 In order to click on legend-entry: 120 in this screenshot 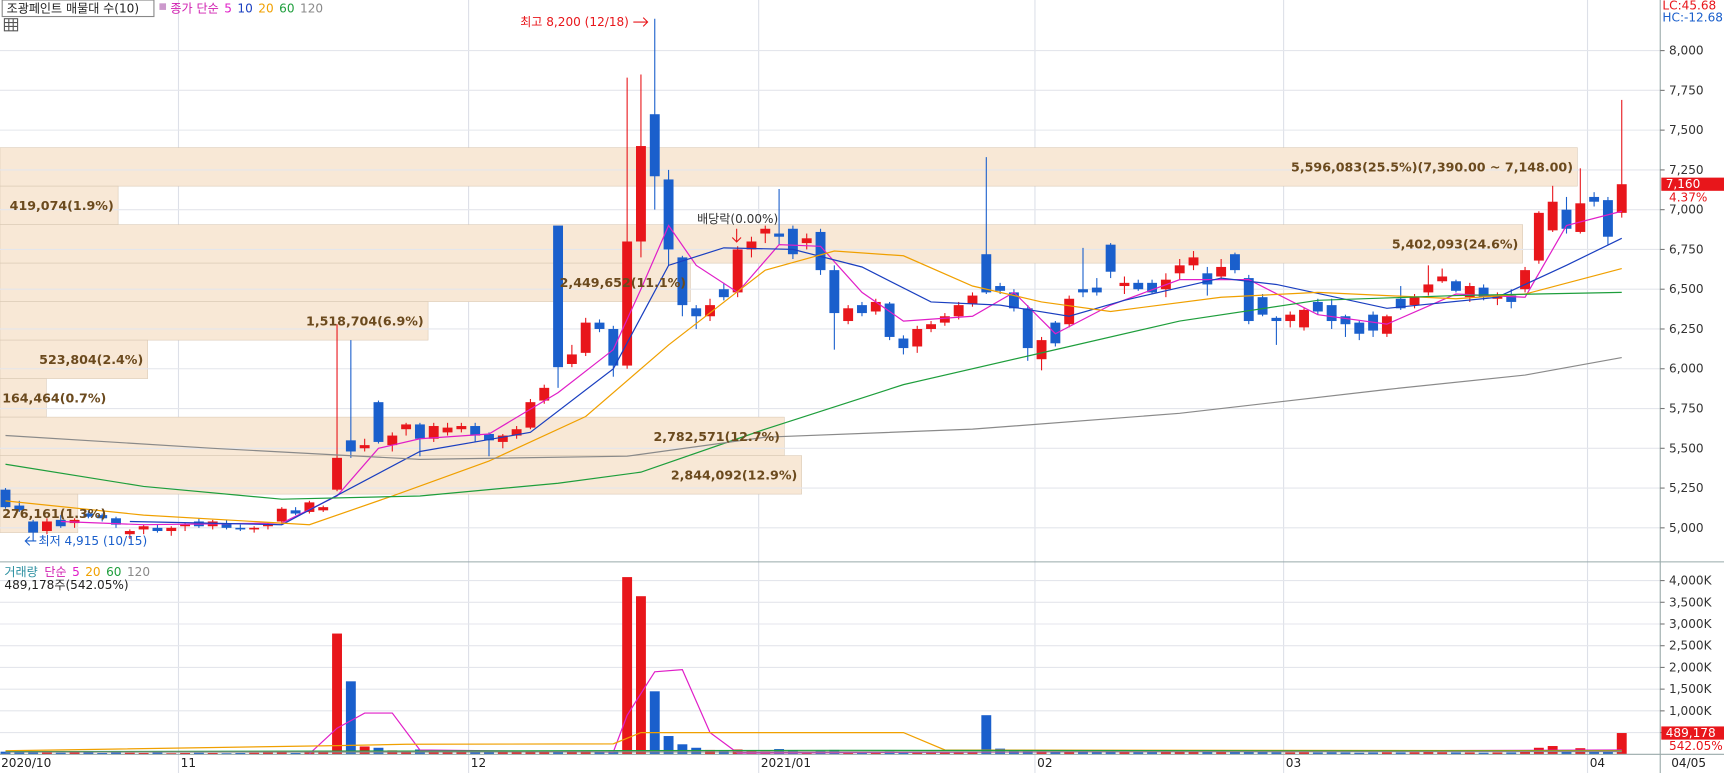, I will do `click(311, 8)`.